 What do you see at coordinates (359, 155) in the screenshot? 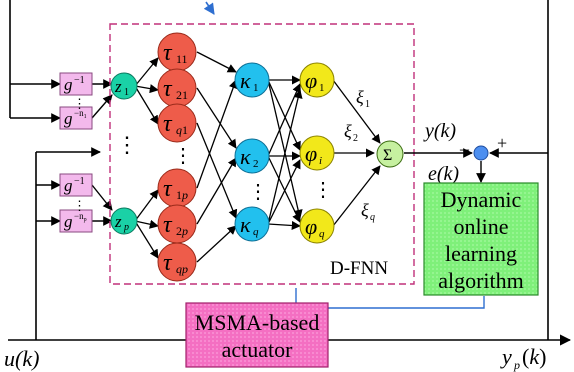
I see `weight-labels: ξ 1 ξ 2 ξ q` at bounding box center [359, 155].